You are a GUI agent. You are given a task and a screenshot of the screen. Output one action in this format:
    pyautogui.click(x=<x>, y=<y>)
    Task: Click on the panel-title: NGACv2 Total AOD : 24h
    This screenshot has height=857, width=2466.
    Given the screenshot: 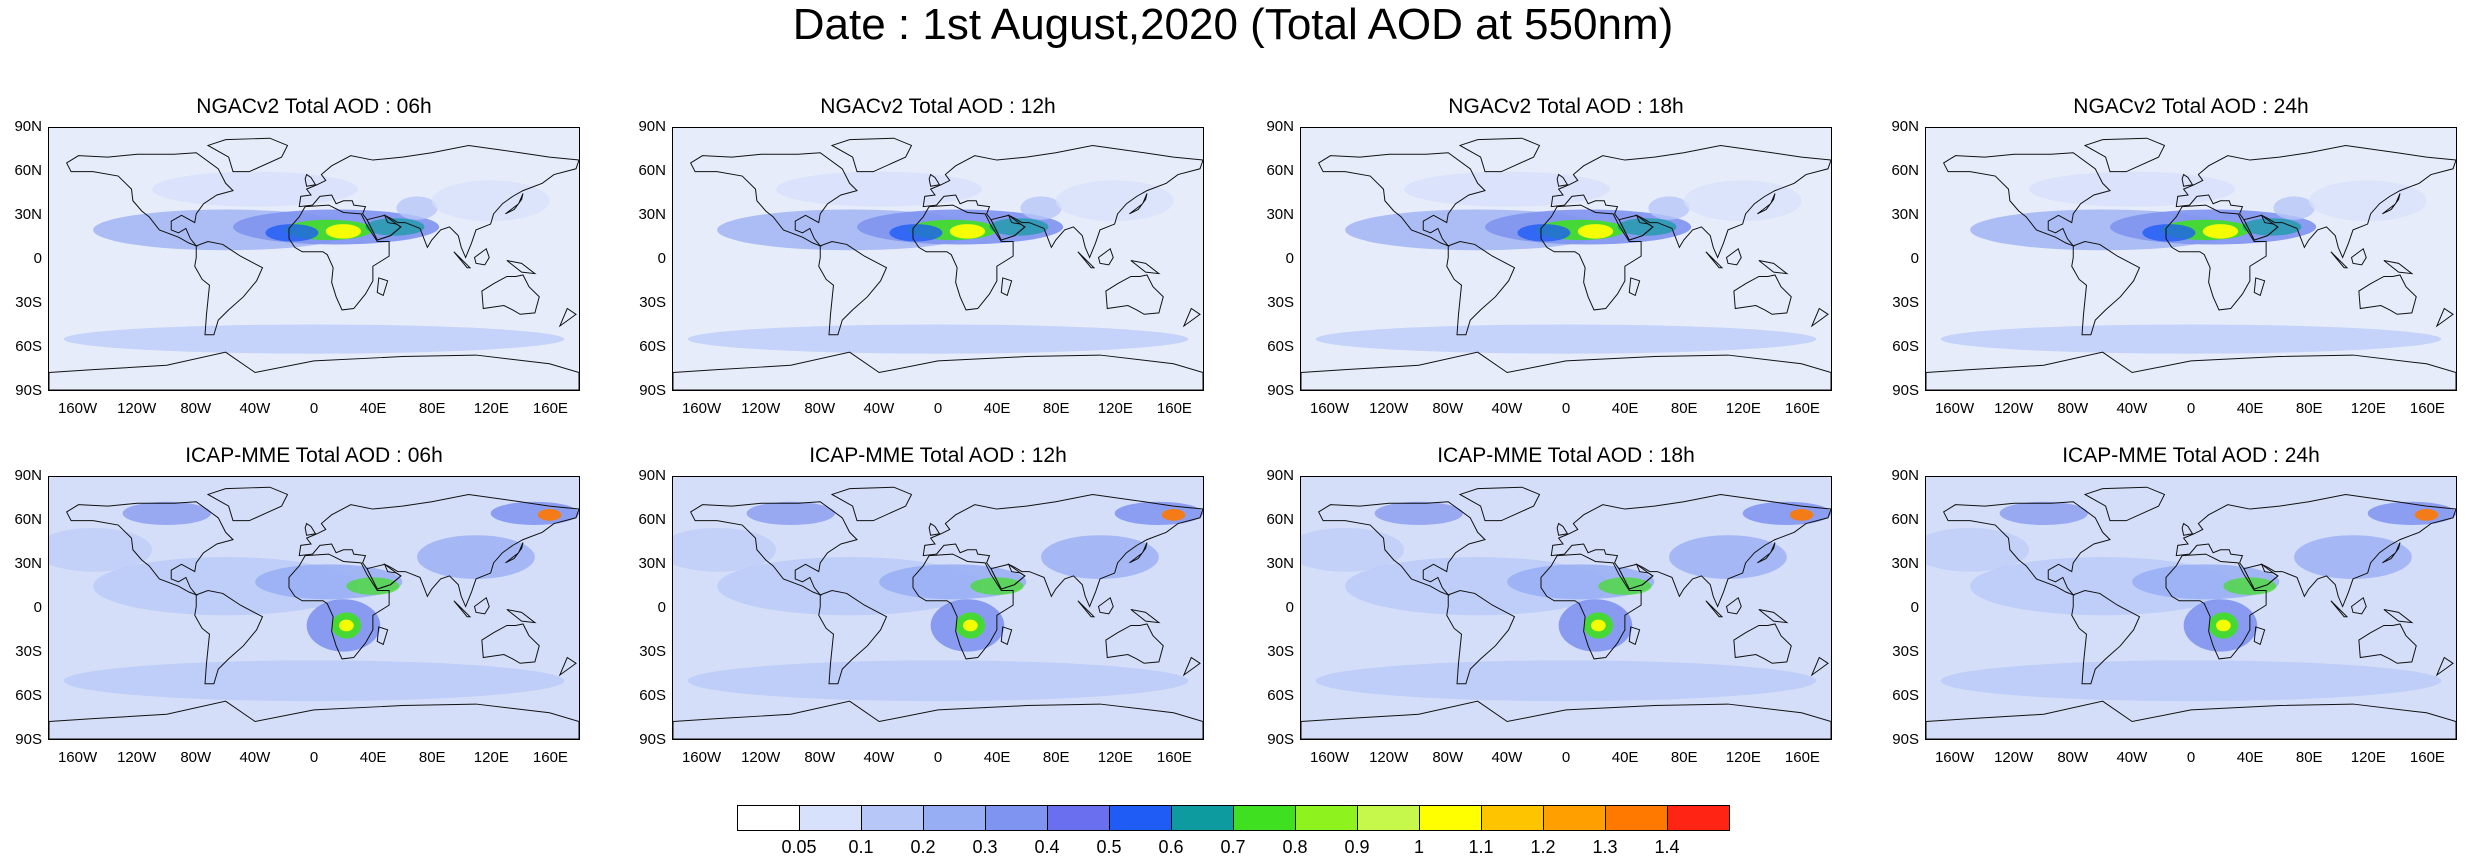 What is the action you would take?
    pyautogui.click(x=2191, y=106)
    